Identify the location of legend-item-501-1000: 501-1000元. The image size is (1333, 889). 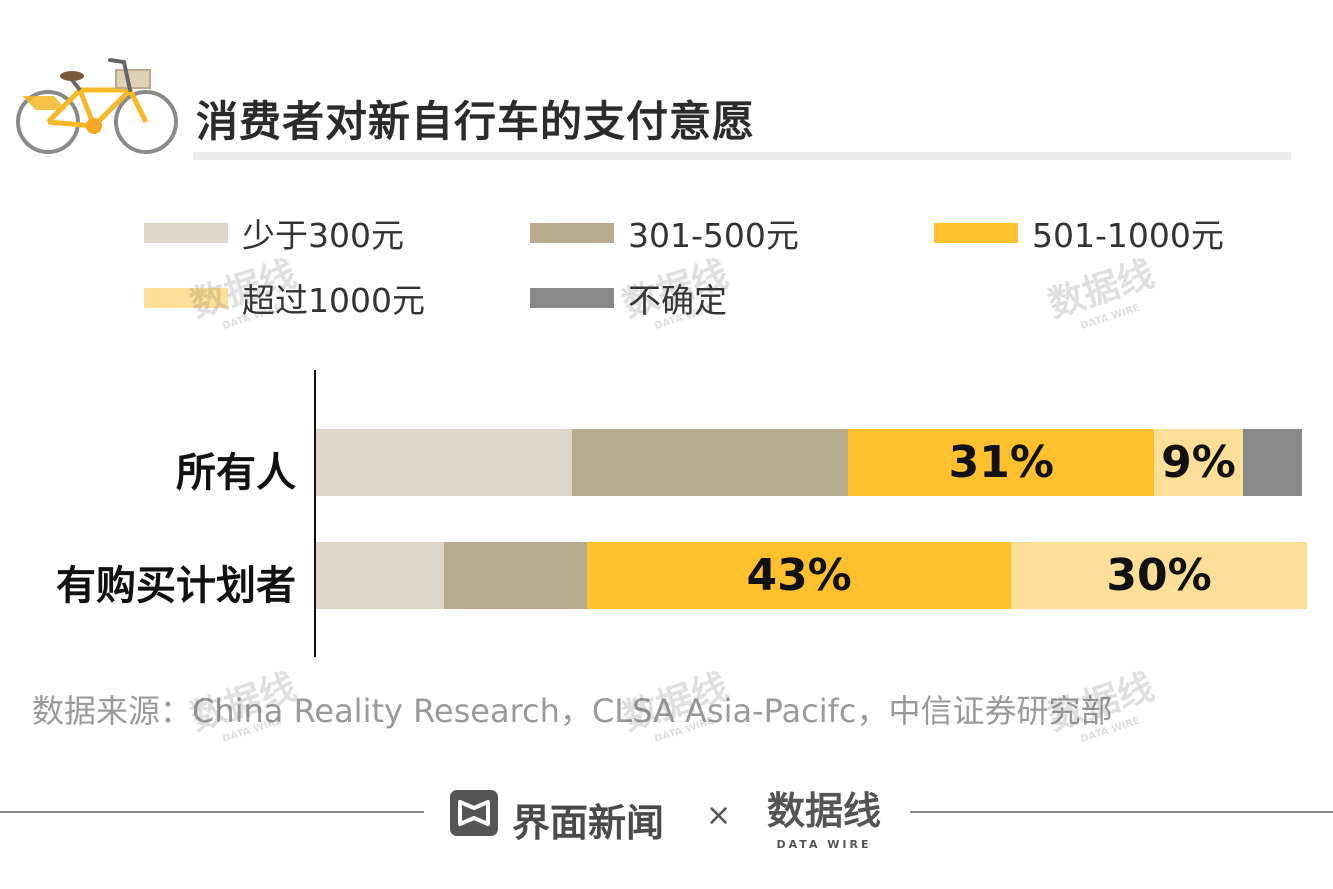
(1079, 234).